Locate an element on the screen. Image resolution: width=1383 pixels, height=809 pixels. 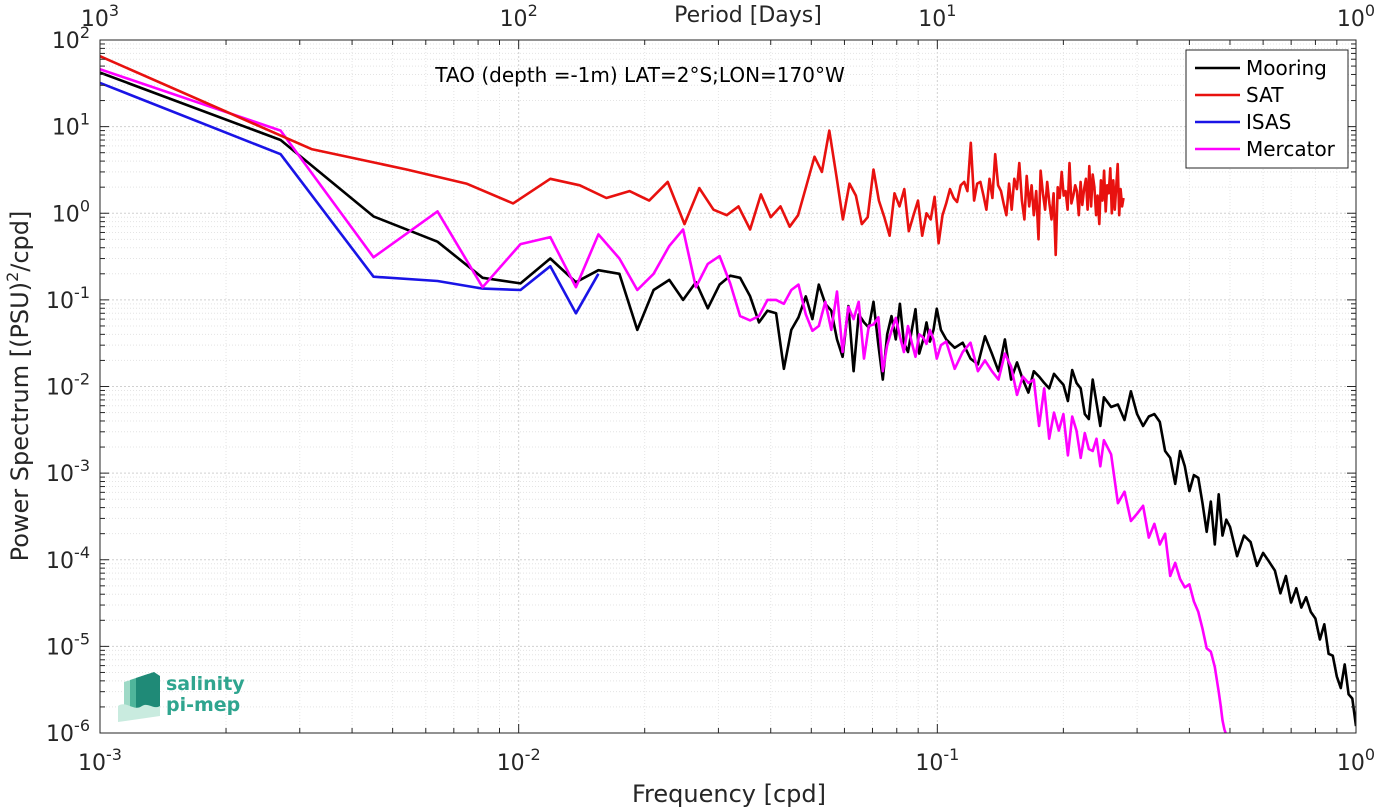
logo-line-2: pi-mep is located at coordinates (203, 705).